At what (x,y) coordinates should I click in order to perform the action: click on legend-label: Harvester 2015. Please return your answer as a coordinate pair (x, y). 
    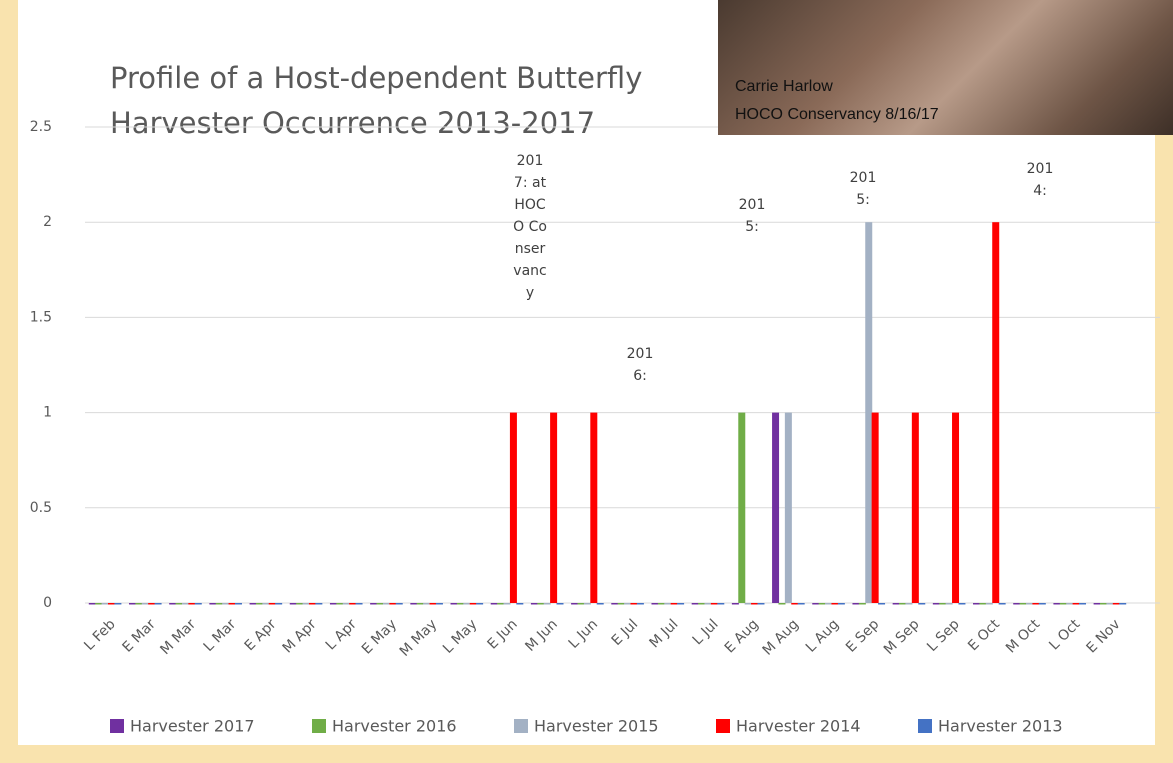
    Looking at the image, I should click on (596, 726).